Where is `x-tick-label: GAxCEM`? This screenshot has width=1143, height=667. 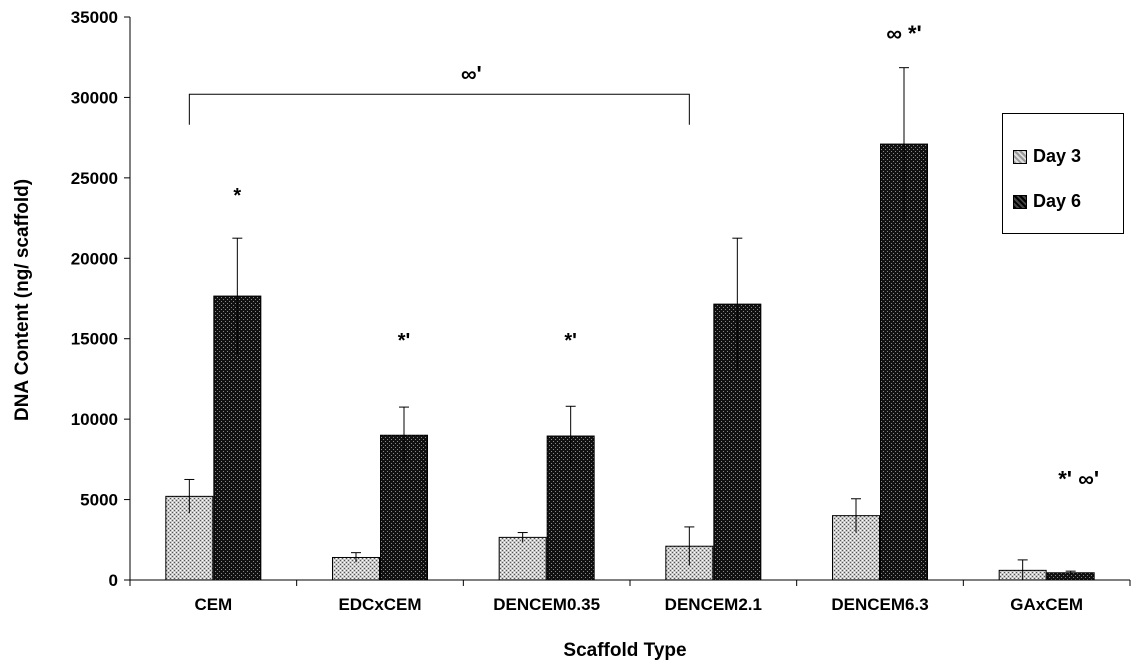 x-tick-label: GAxCEM is located at coordinates (1046, 604).